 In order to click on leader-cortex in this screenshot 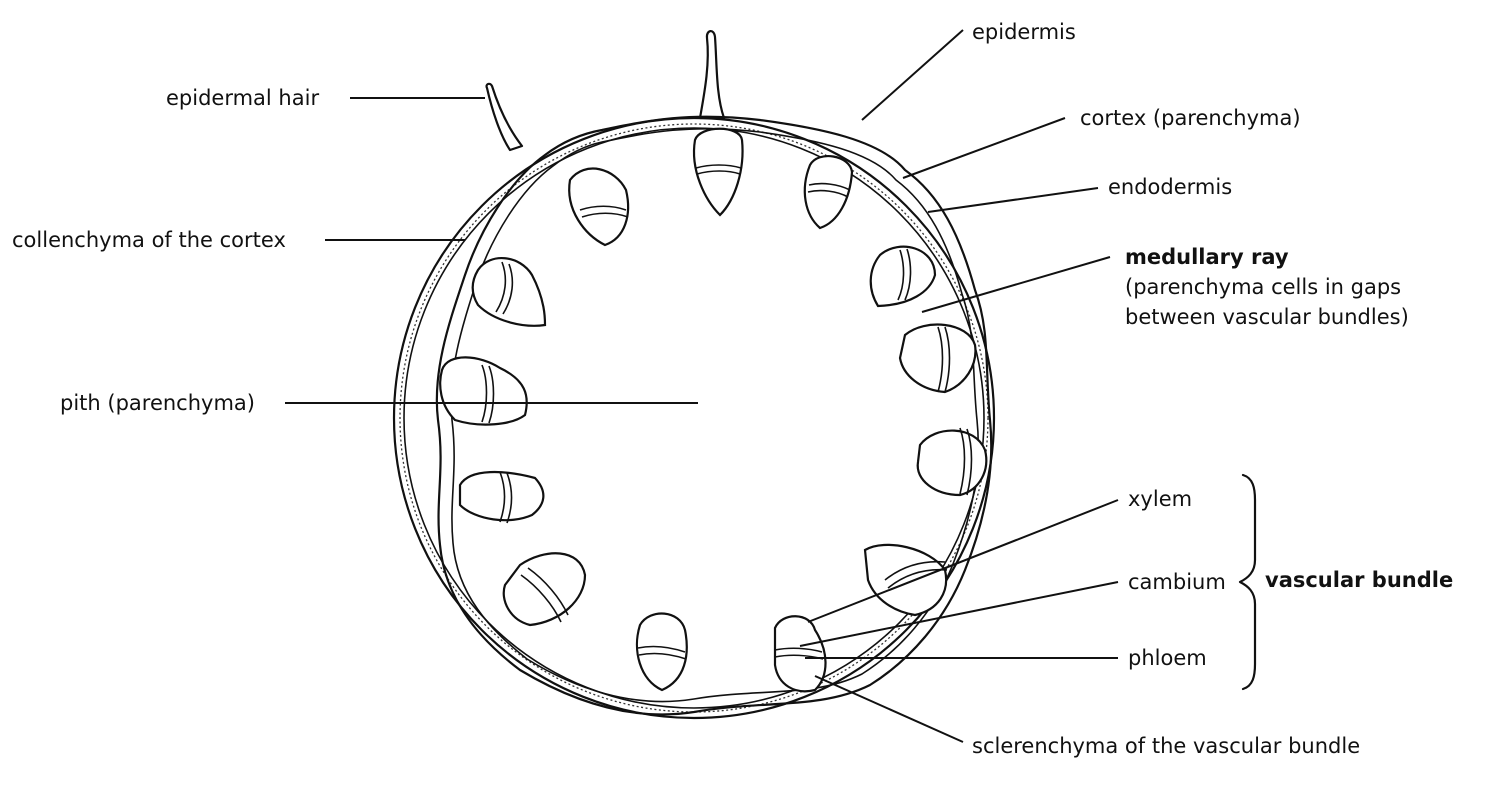, I will do `click(984, 148)`.